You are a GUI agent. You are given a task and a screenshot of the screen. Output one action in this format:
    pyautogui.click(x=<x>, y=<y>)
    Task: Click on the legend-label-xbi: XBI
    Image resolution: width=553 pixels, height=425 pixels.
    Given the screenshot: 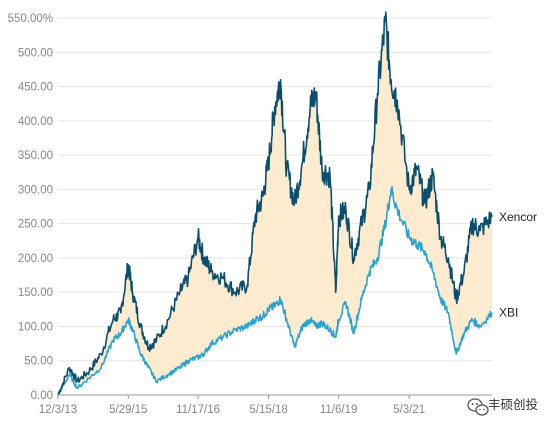 What is the action you would take?
    pyautogui.click(x=508, y=313)
    